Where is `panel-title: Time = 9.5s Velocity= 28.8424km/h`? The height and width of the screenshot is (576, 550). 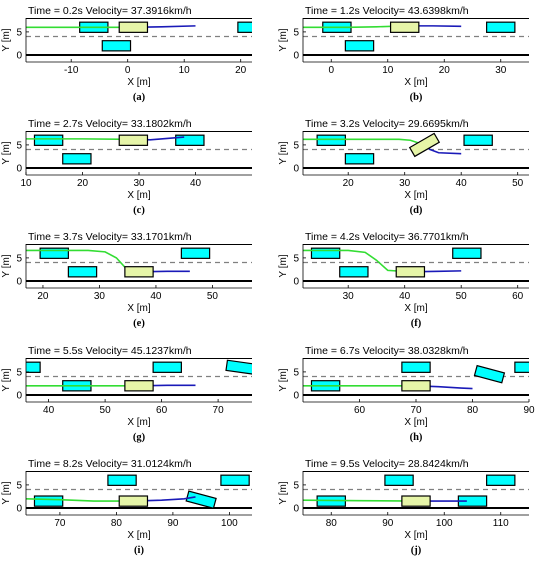
panel-title: Time = 9.5s Velocity= 28.8424km/h is located at coordinates (387, 464).